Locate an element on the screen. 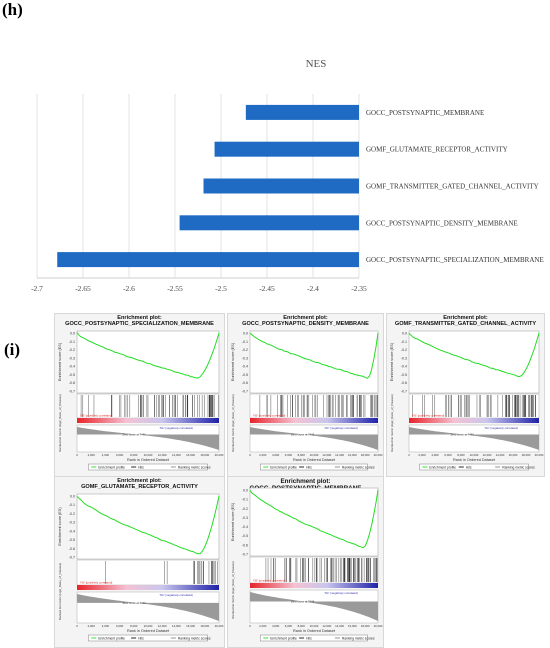 The image size is (550, 648). x-tick-label: 12,000 is located at coordinates (326, 455).